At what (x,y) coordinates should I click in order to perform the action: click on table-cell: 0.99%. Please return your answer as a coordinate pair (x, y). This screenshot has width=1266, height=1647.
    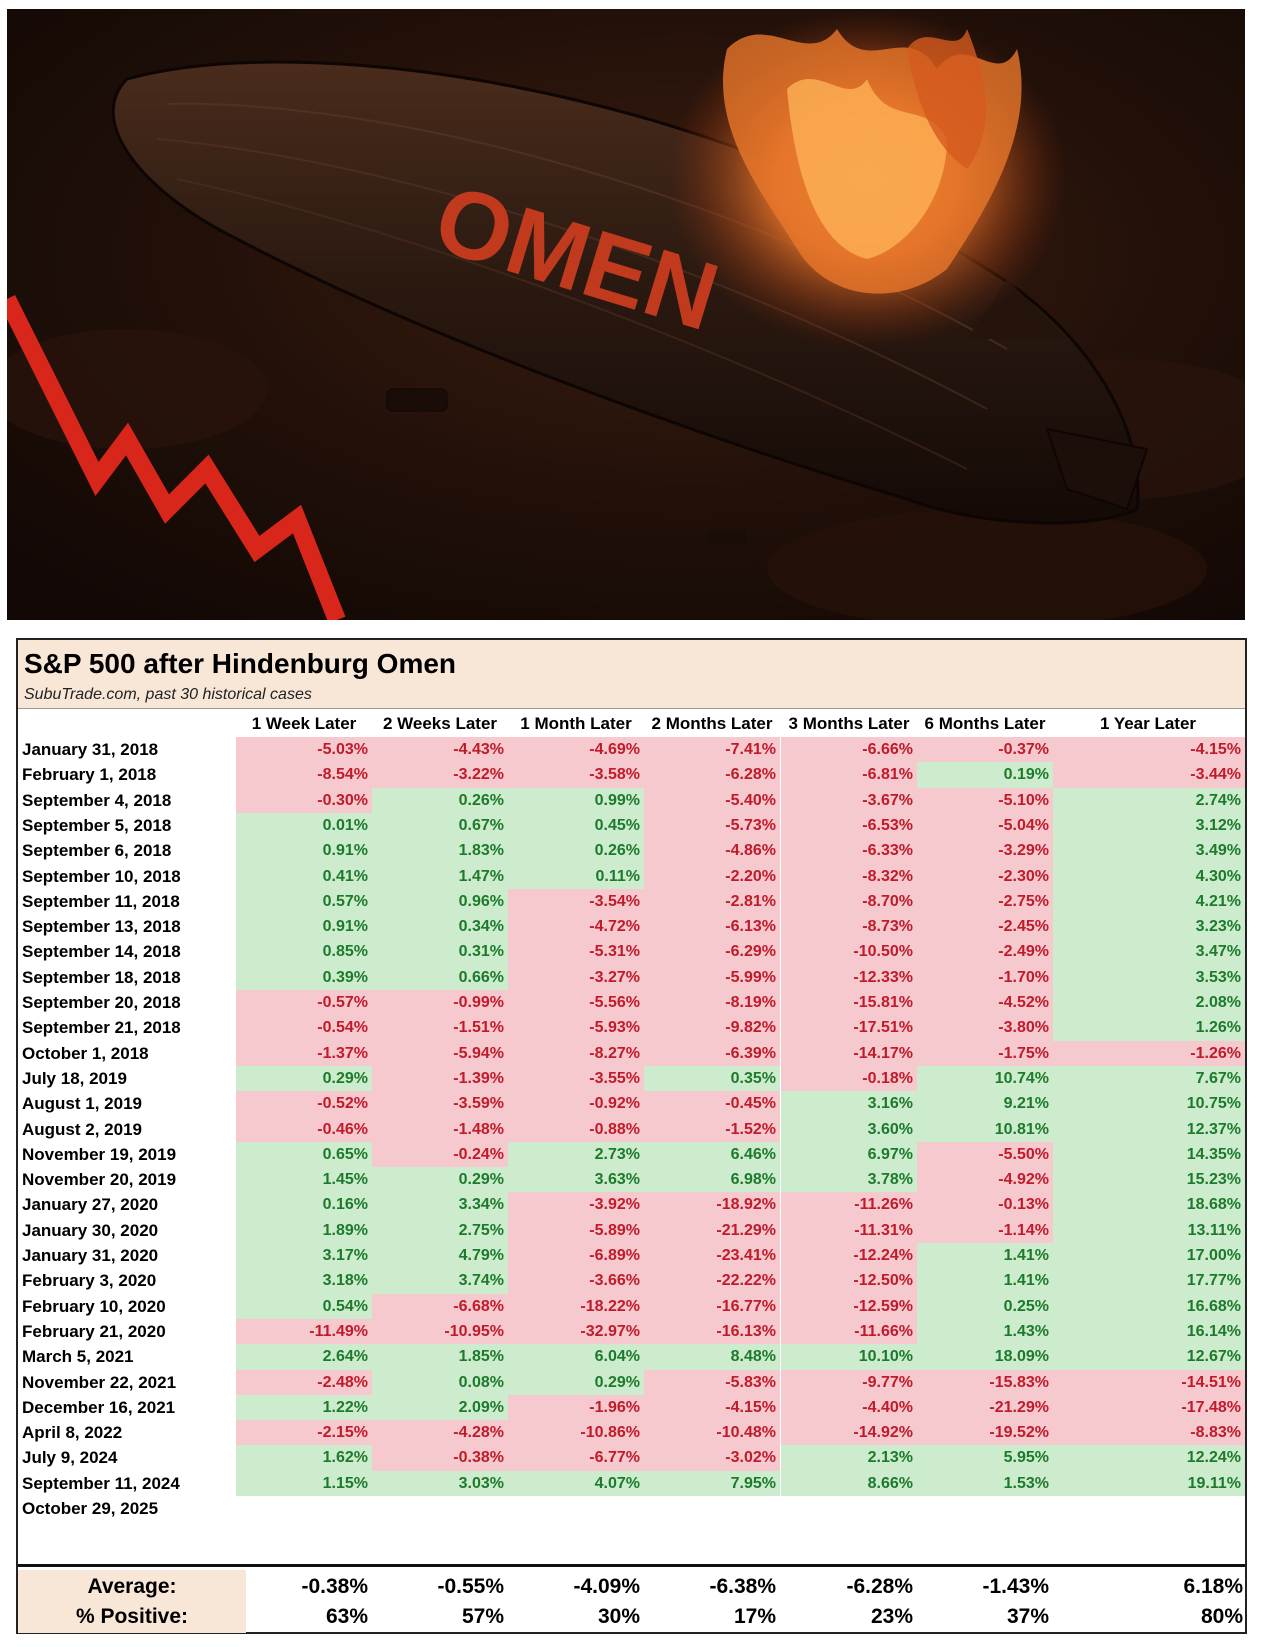
    Looking at the image, I should click on (576, 800).